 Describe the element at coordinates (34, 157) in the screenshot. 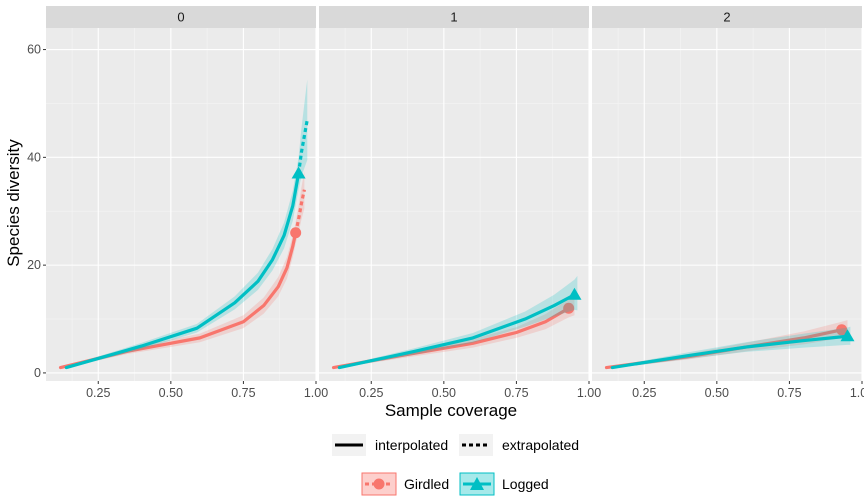

I see `y-tick-label-40: 40` at that location.